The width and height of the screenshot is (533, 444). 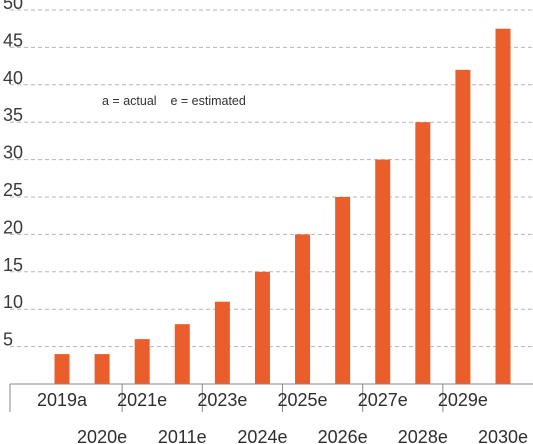 I want to click on y-tick-label: 40, so click(x=13, y=78).